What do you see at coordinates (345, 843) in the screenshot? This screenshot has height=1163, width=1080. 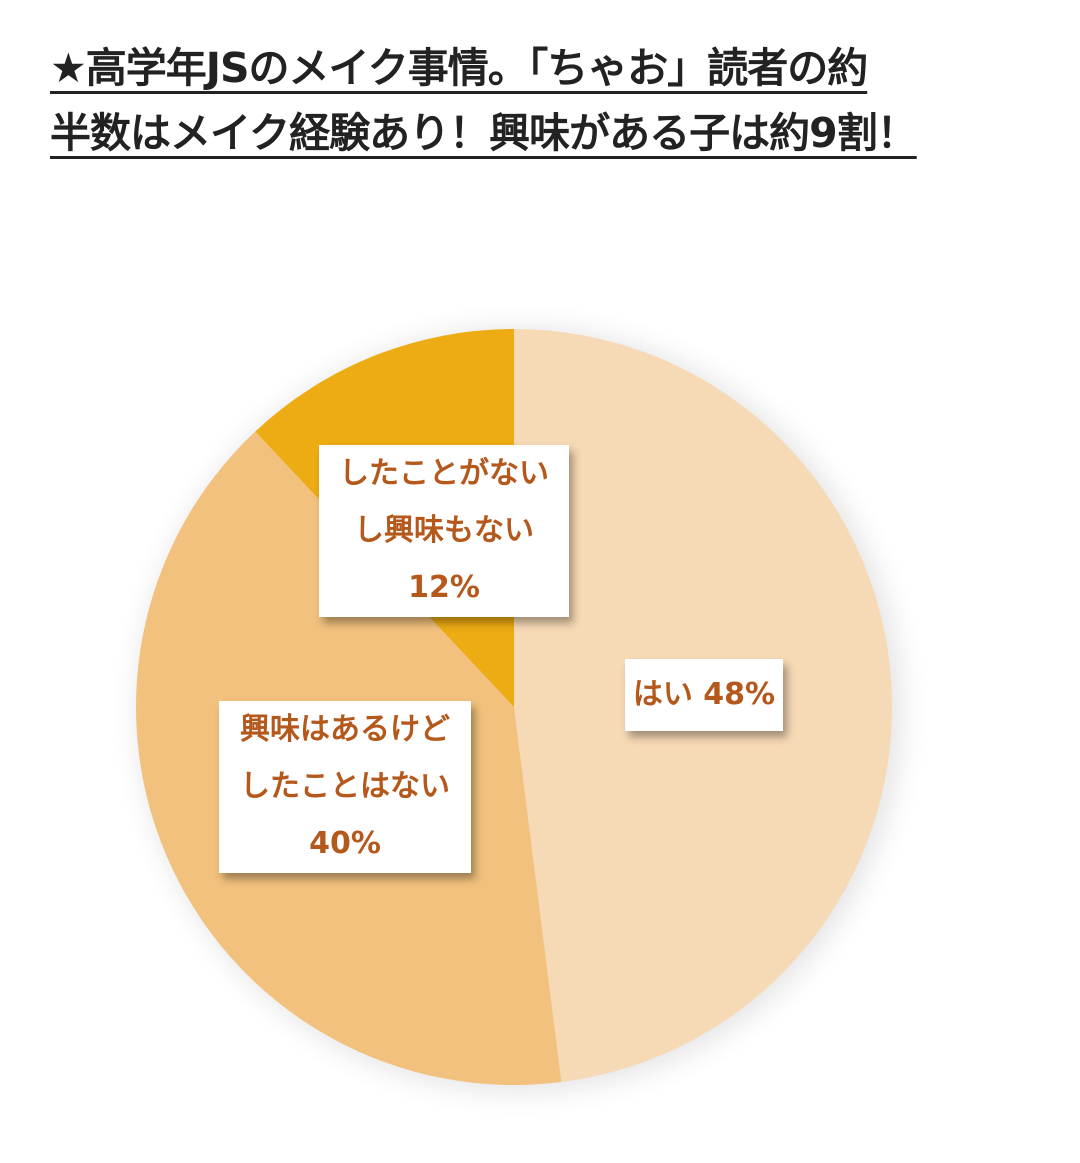 I see `slice-label-interested-line-3: 40%` at bounding box center [345, 843].